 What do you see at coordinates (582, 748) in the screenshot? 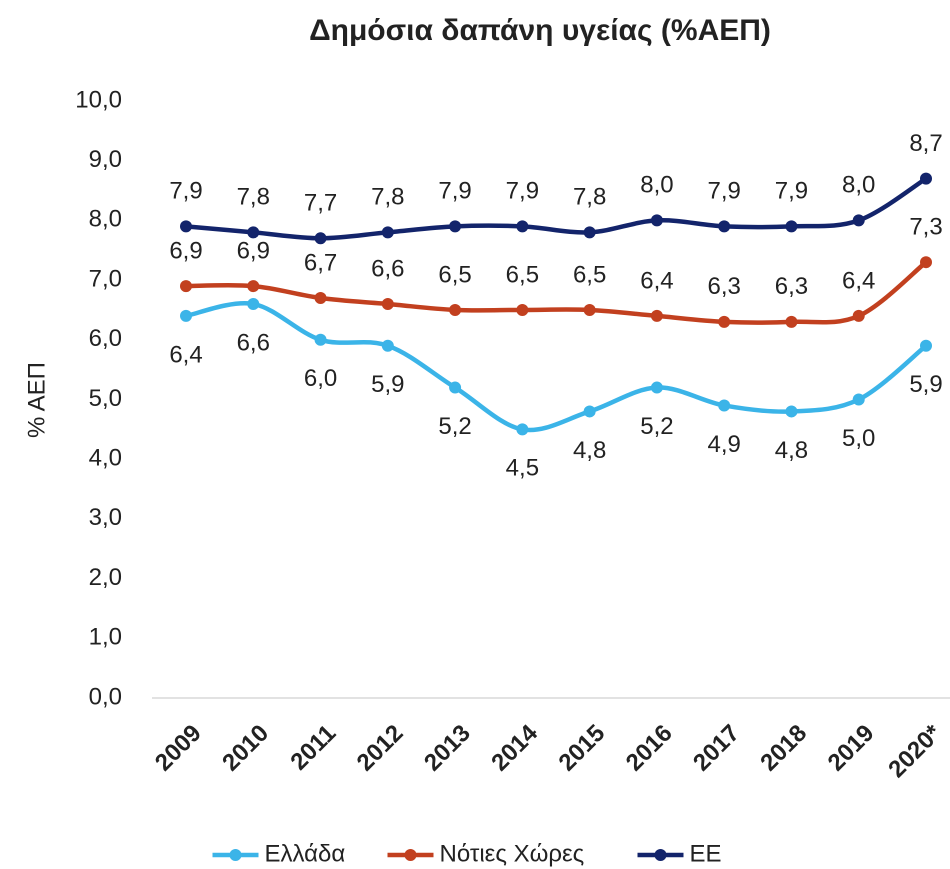
I see `x-tick-label: 2015` at bounding box center [582, 748].